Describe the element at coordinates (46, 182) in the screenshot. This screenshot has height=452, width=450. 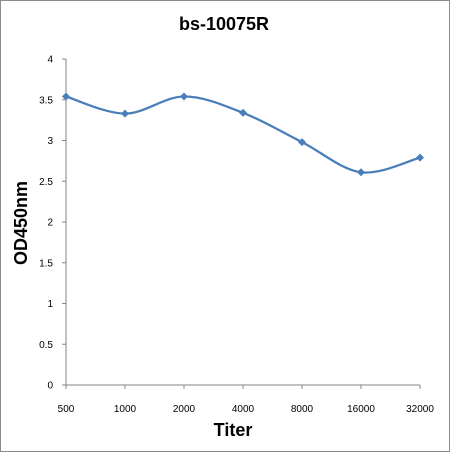
I see `y-tick-label: 2.5` at that location.